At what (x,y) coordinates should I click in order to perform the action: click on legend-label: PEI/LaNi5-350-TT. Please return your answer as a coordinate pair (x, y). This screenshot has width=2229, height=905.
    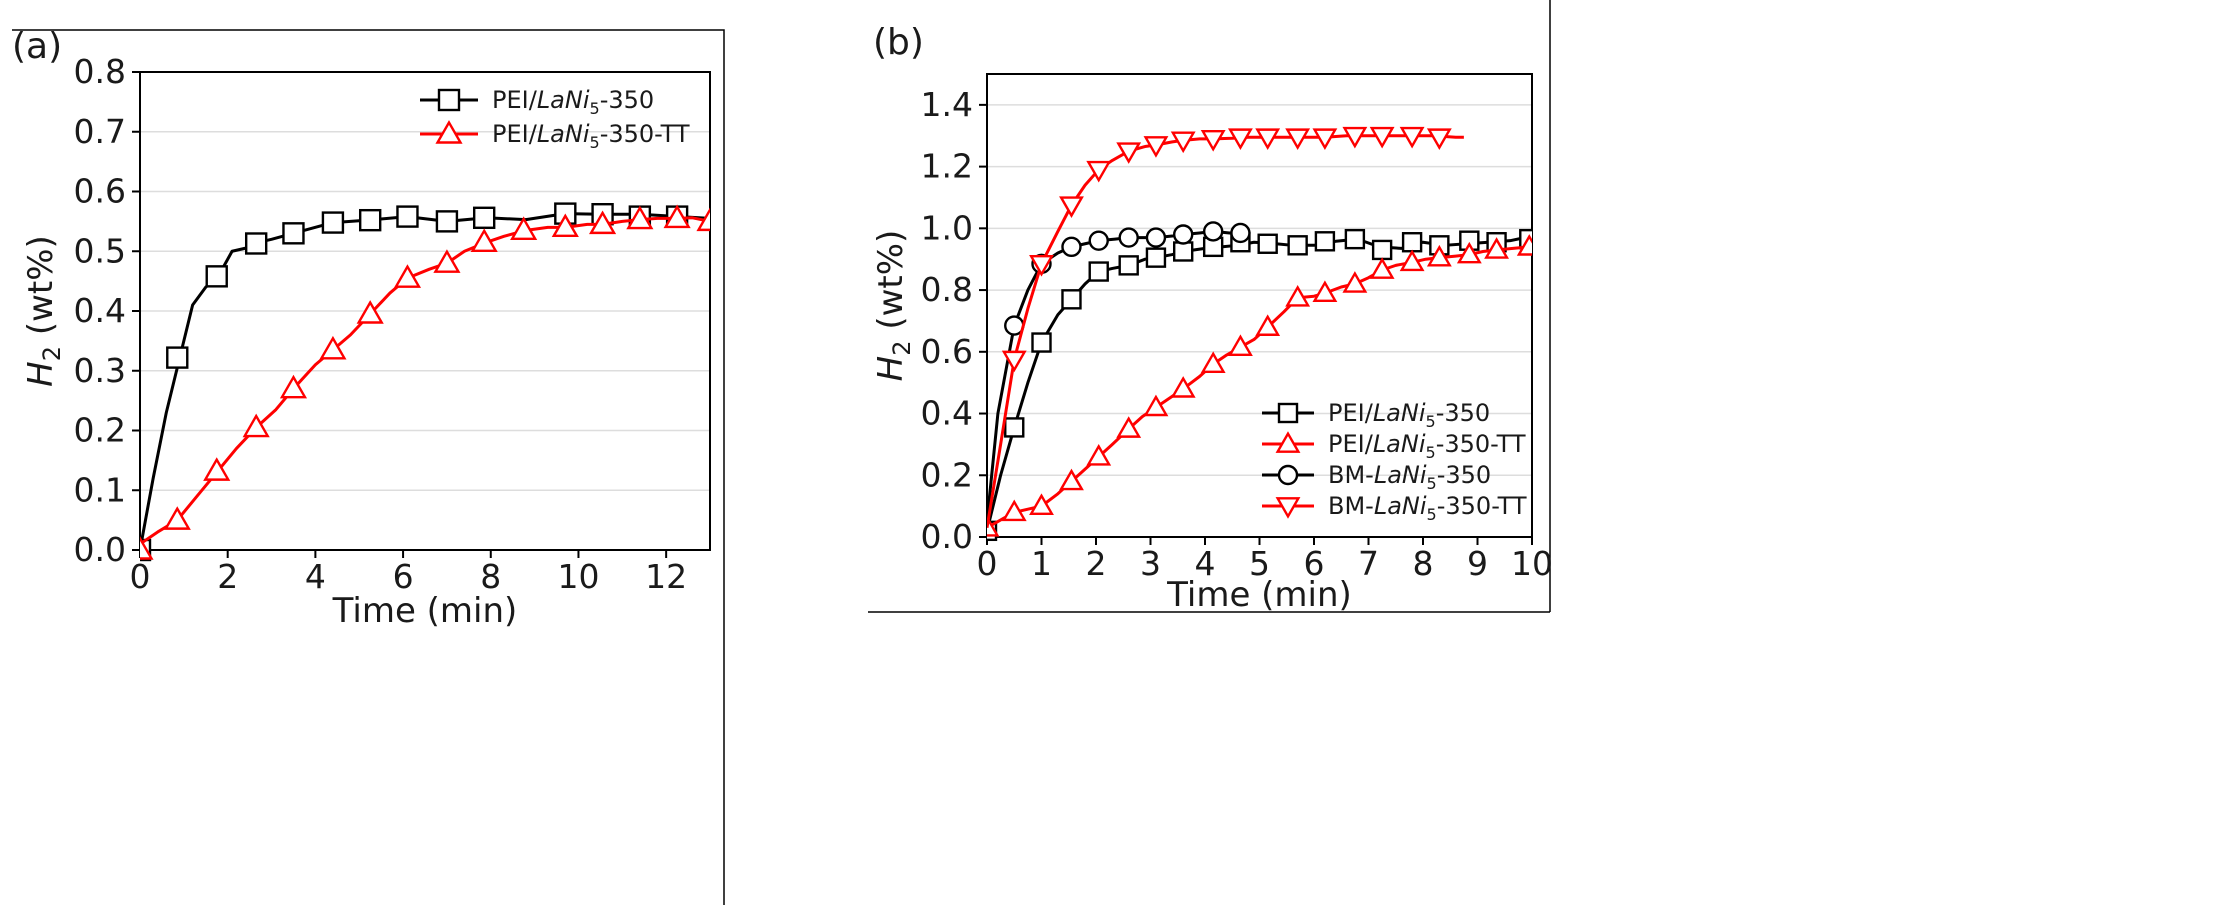
    Looking at the image, I should click on (591, 136).